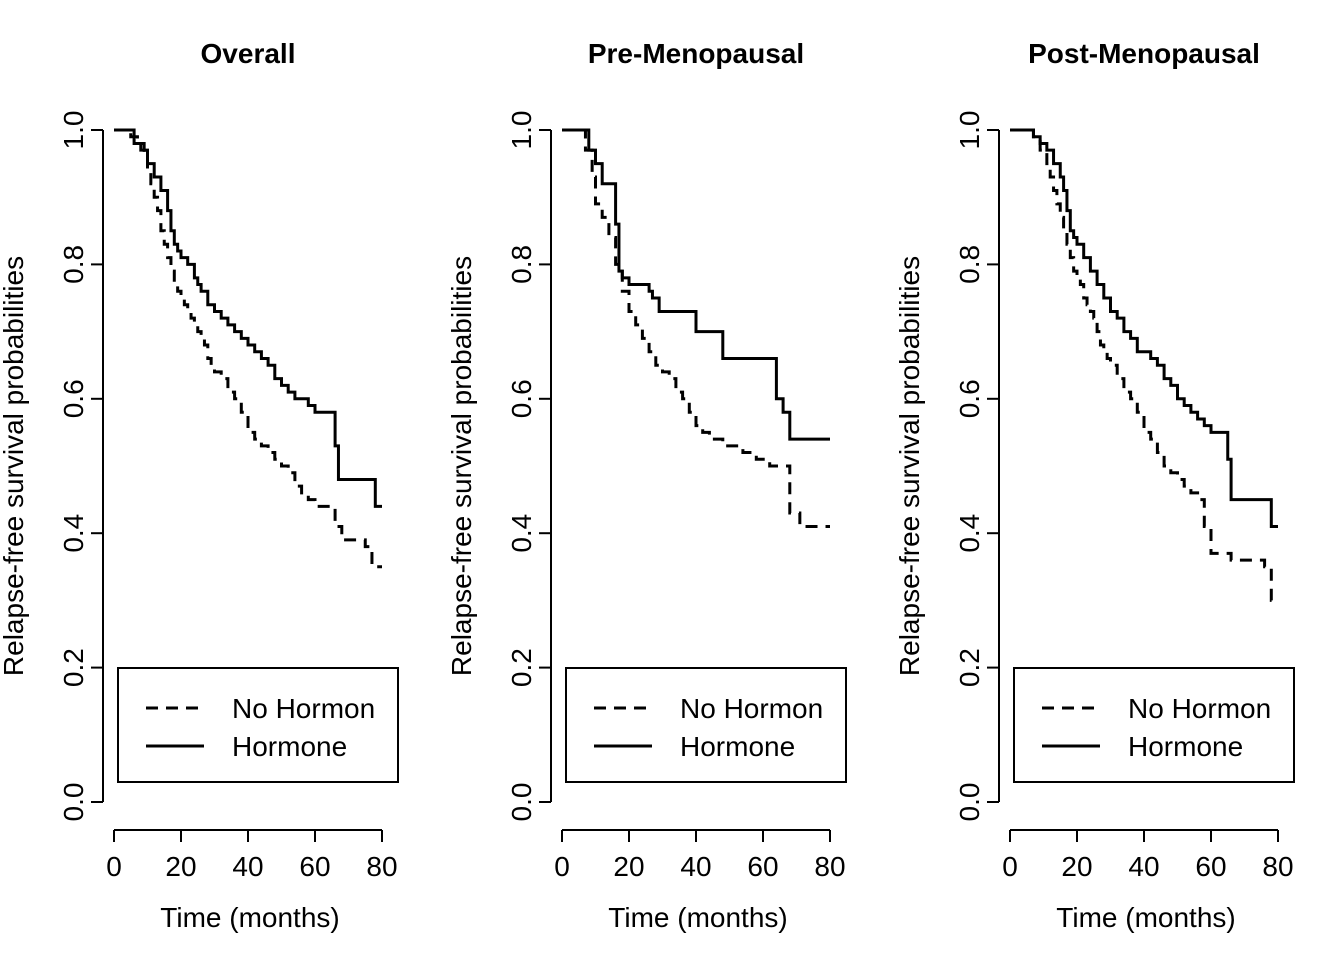  Describe the element at coordinates (696, 53) in the screenshot. I see `panel-title: Pre-Menopausal` at that location.